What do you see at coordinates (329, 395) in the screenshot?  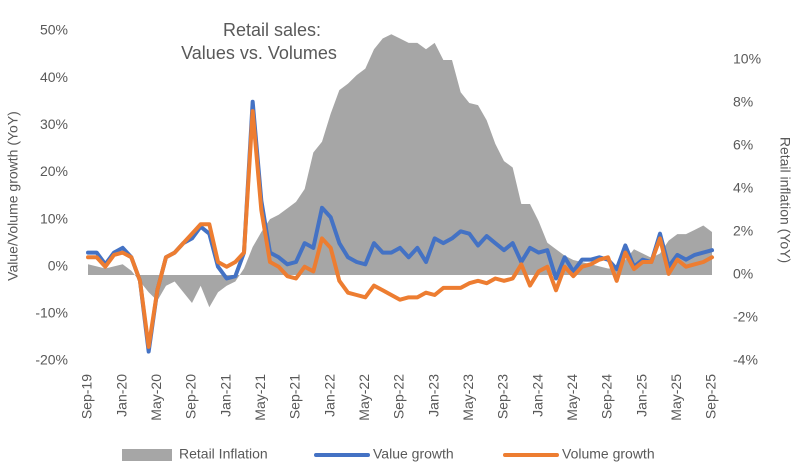 I see `x-tick-label: Jan-22` at bounding box center [329, 395].